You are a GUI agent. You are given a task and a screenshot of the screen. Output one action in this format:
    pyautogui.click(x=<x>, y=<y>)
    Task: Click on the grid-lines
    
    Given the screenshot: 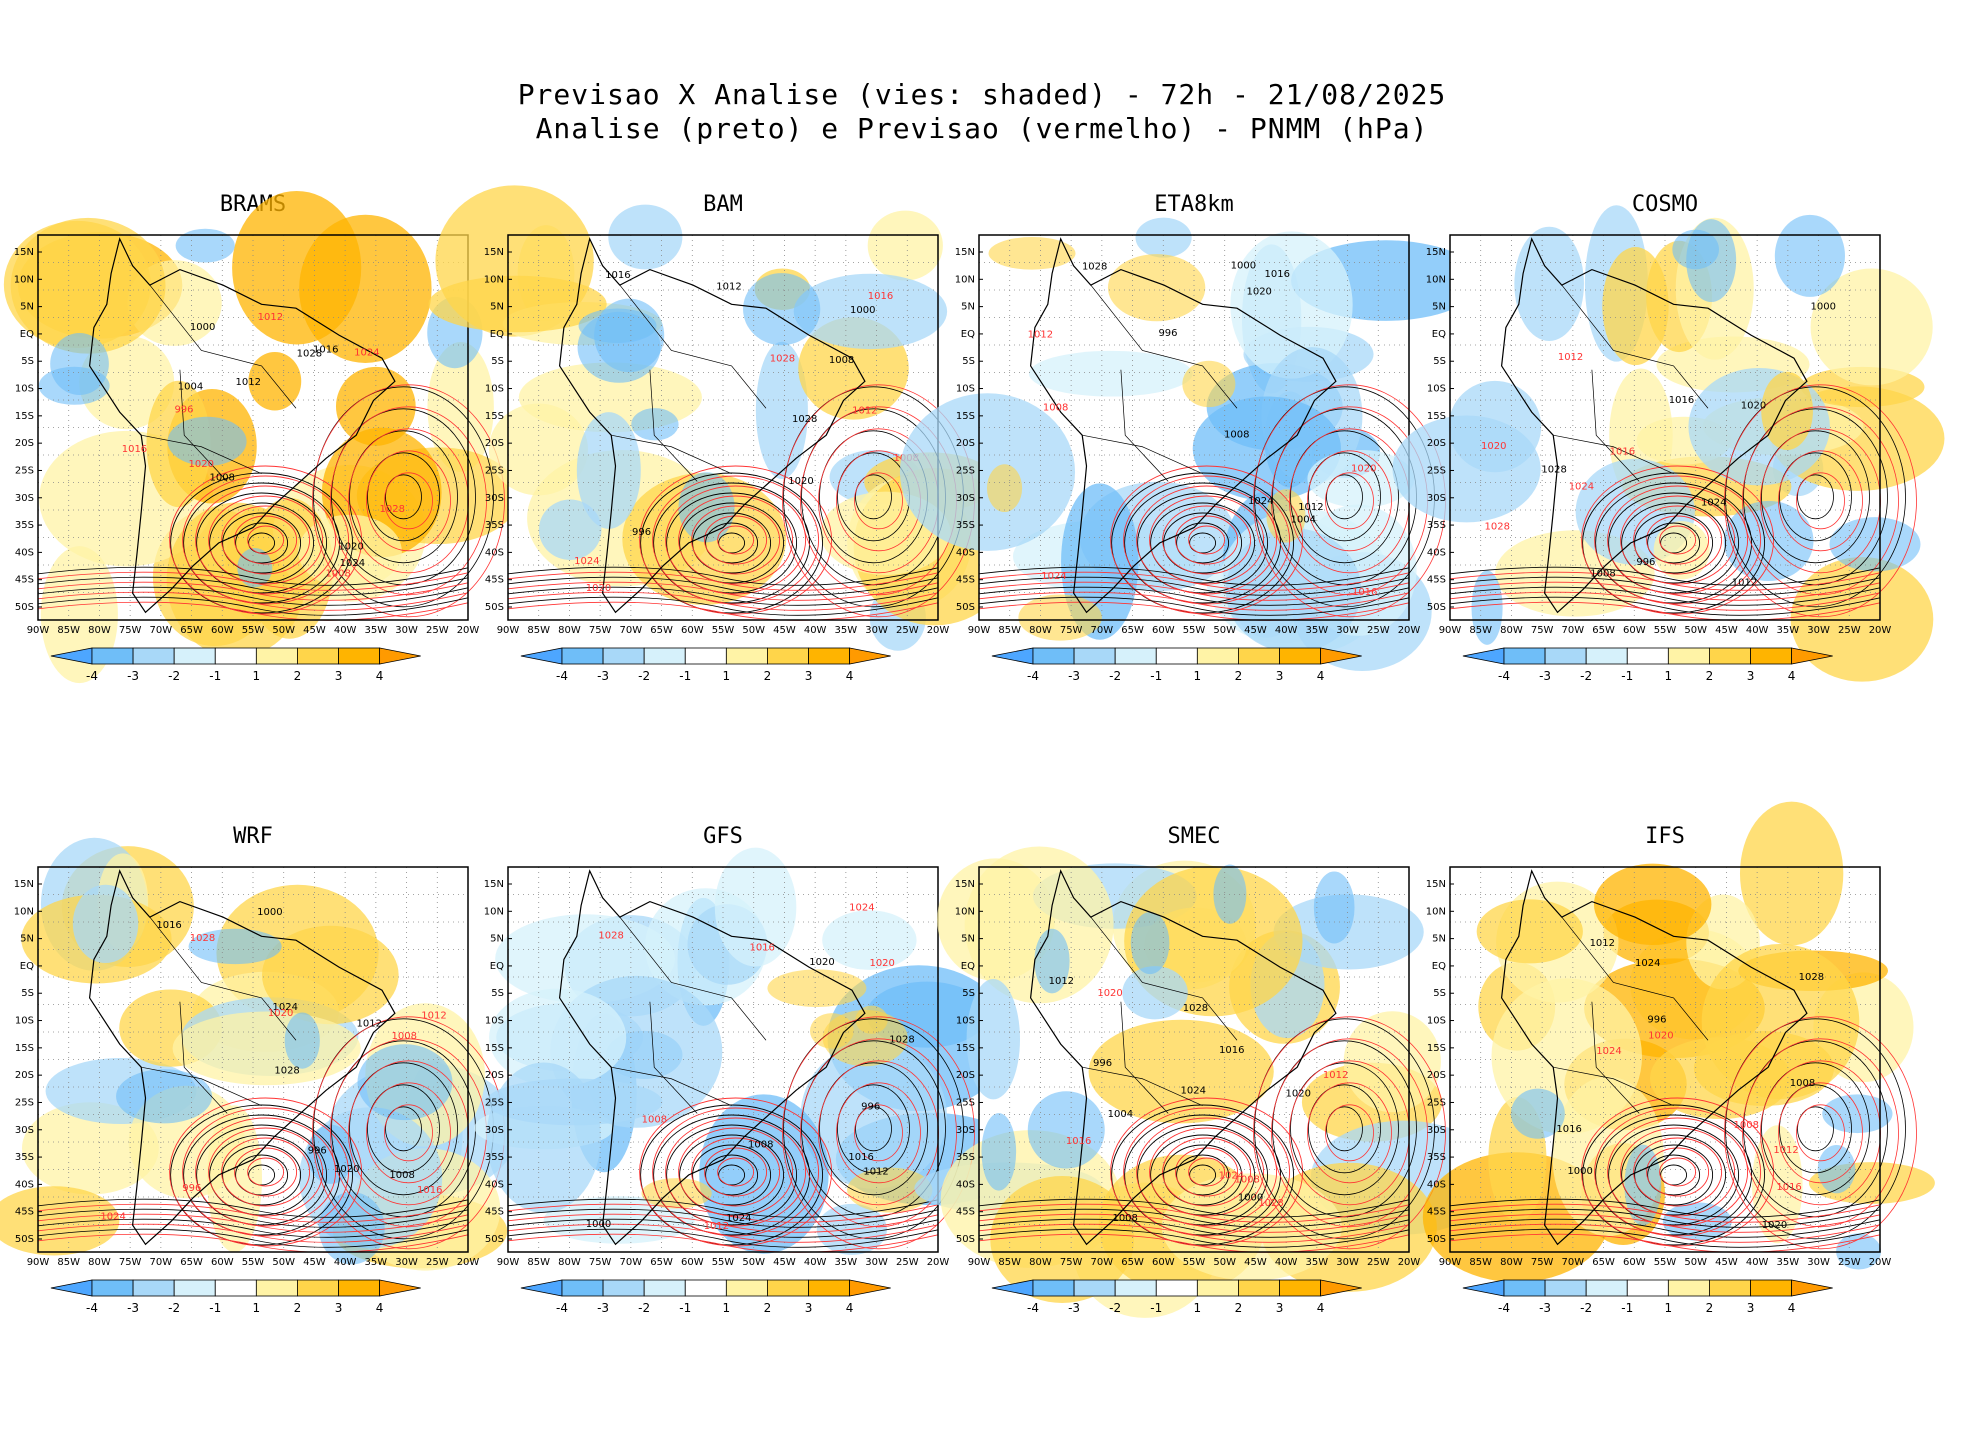 What is the action you would take?
    pyautogui.click(x=723, y=427)
    